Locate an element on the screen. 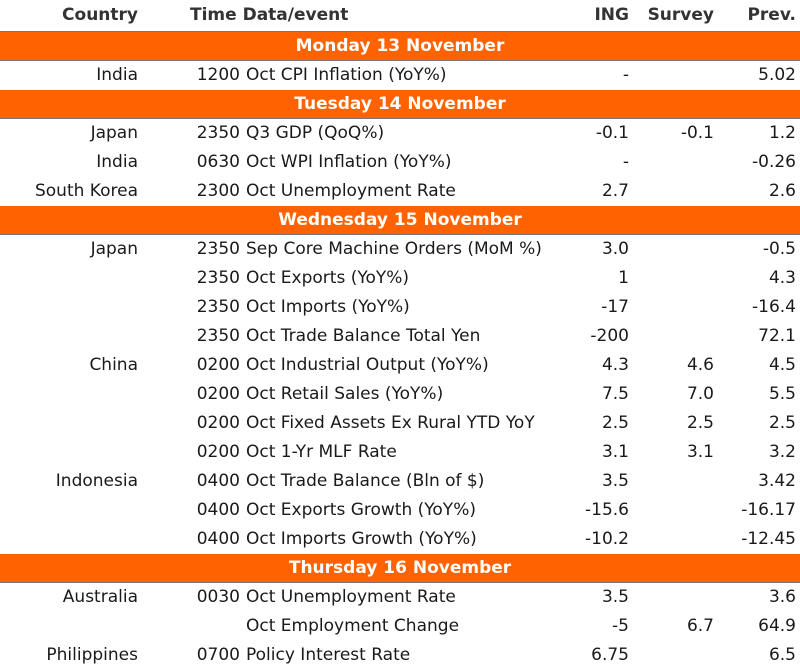 Image resolution: width=800 pixels, height=670 pixels. header-event: Data/event is located at coordinates (295, 15).